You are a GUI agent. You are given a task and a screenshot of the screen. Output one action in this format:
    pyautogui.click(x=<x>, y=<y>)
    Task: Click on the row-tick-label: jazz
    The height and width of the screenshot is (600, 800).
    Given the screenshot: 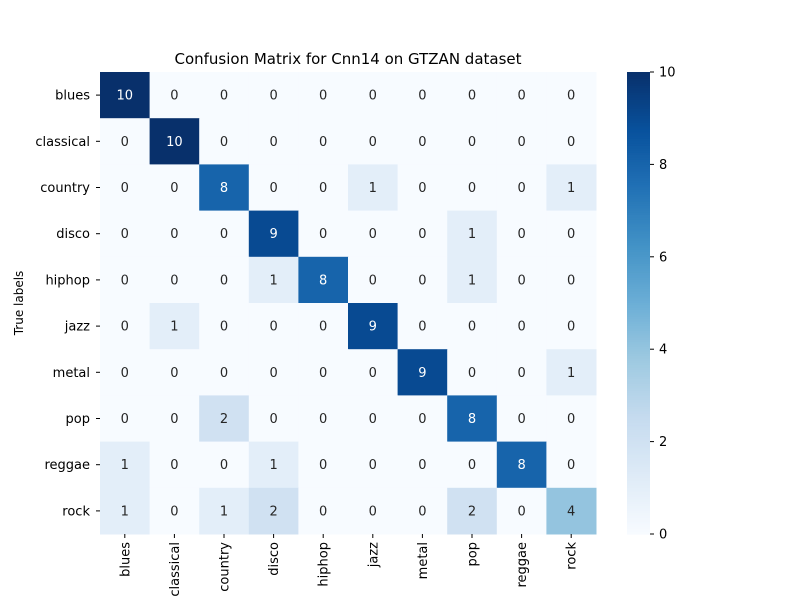 What is the action you would take?
    pyautogui.click(x=77, y=327)
    